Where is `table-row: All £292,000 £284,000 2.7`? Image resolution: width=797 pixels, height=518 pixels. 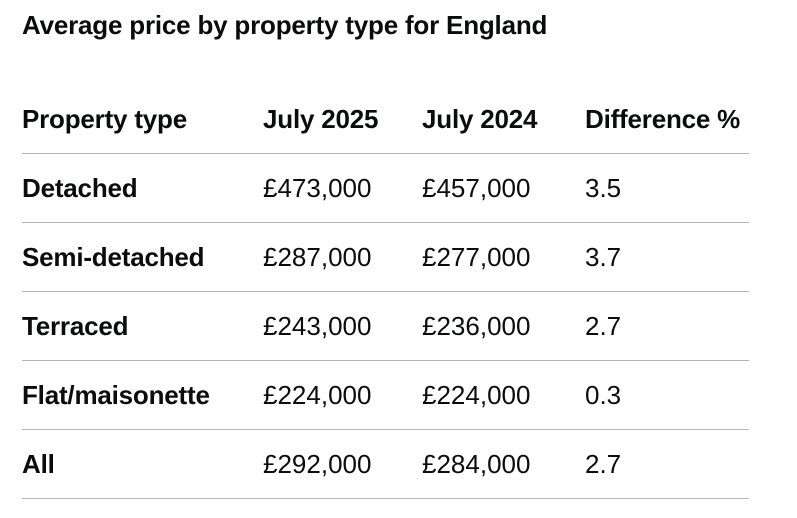 table-row: All £292,000 £284,000 2.7 is located at coordinates (385, 464).